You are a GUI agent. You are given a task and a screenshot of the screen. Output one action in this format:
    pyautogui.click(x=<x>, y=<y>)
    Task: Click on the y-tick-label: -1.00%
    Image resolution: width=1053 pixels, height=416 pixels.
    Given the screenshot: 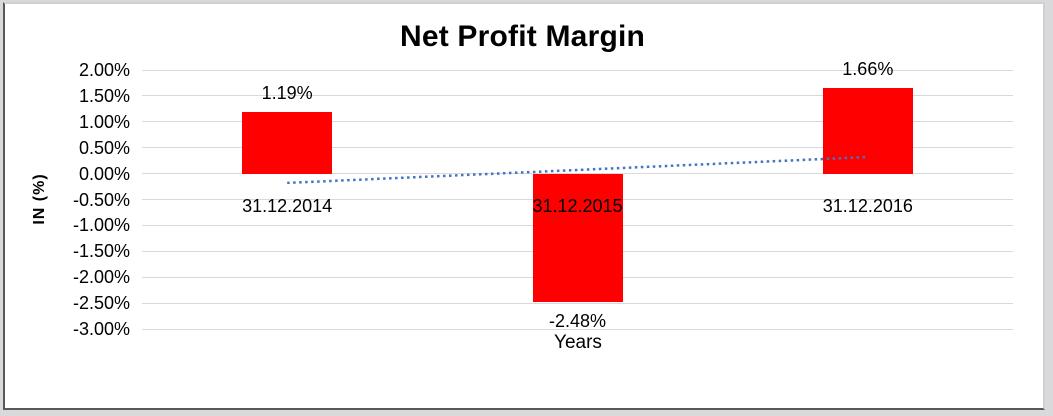 What is the action you would take?
    pyautogui.click(x=101, y=225)
    